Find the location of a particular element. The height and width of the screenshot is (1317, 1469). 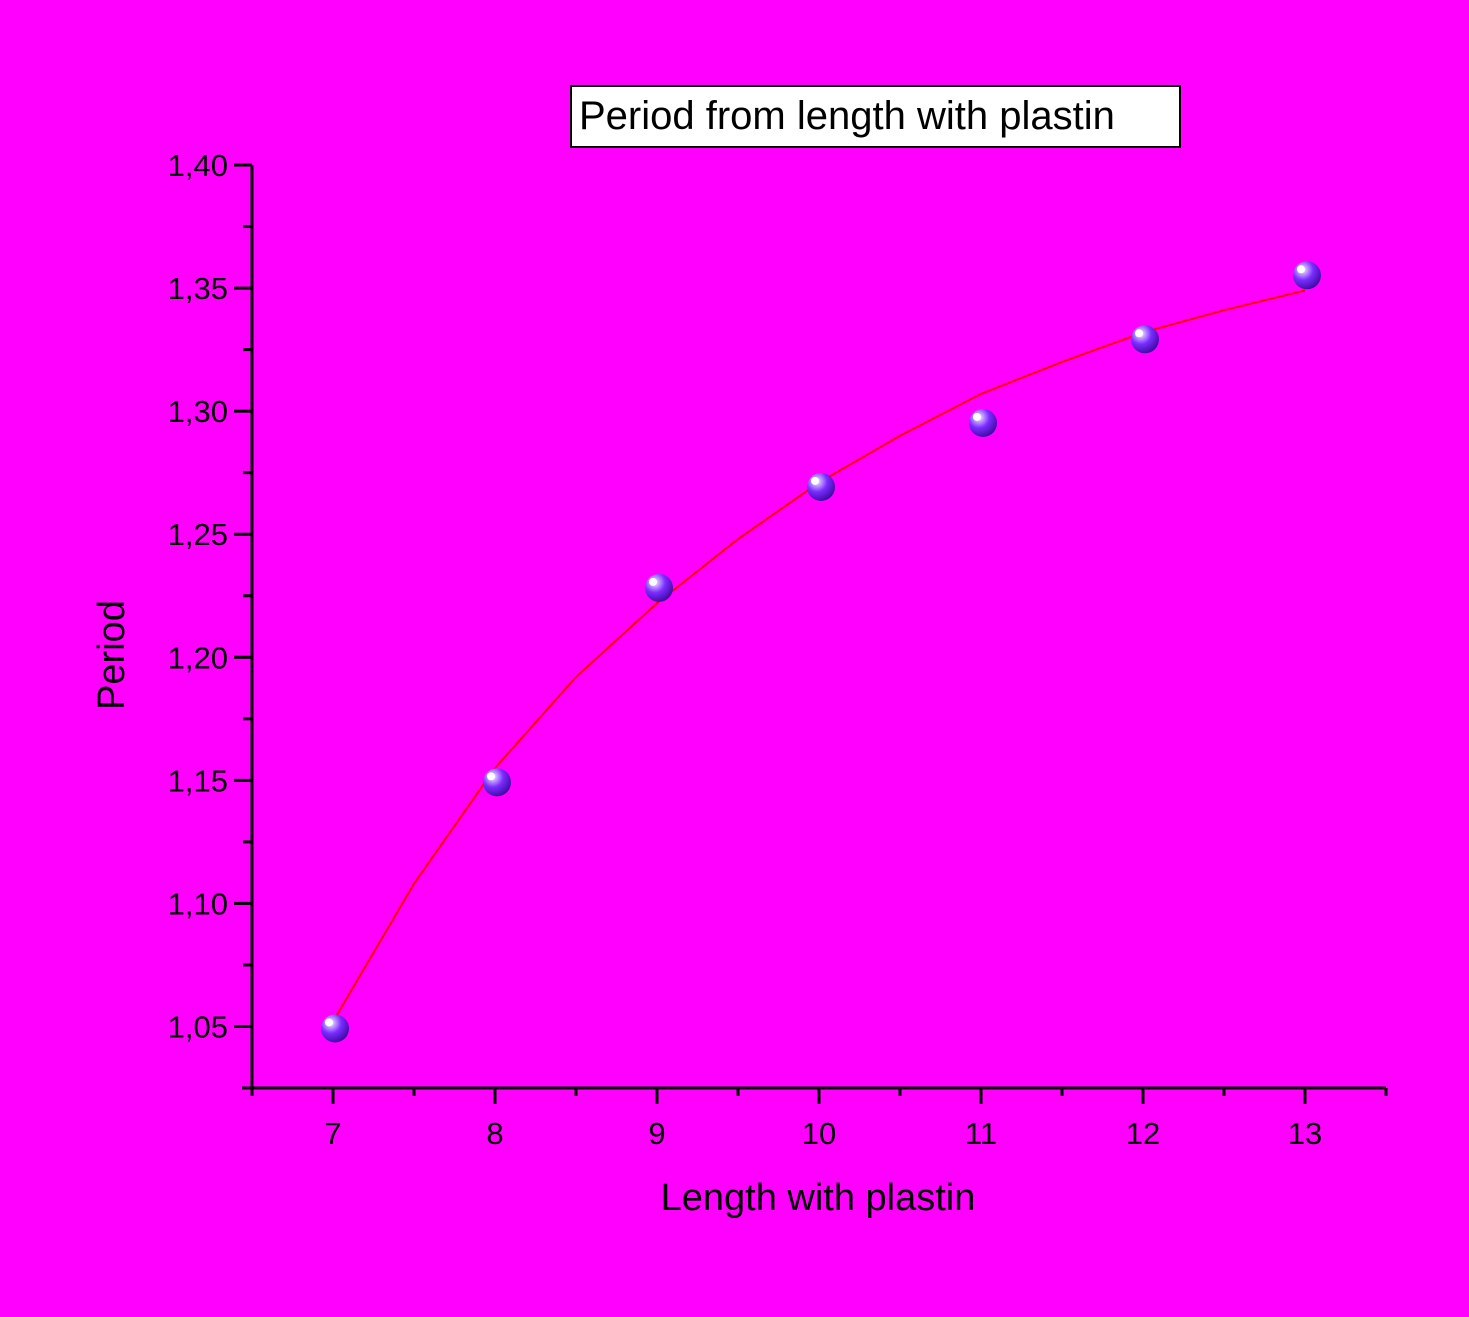

x-tick-label: 7 is located at coordinates (332, 1133).